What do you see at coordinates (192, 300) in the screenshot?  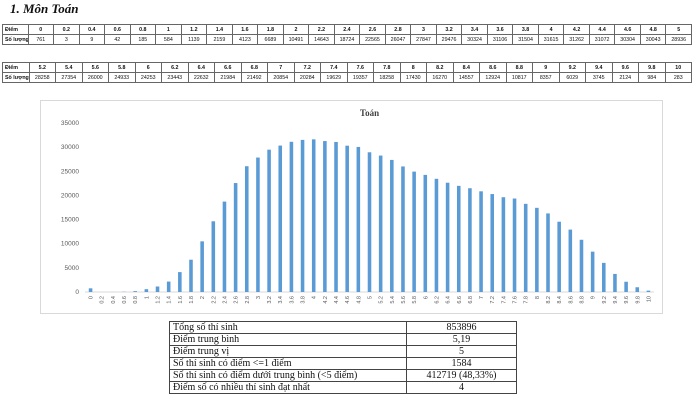 I see `x-tick-label: 1.8` at bounding box center [192, 300].